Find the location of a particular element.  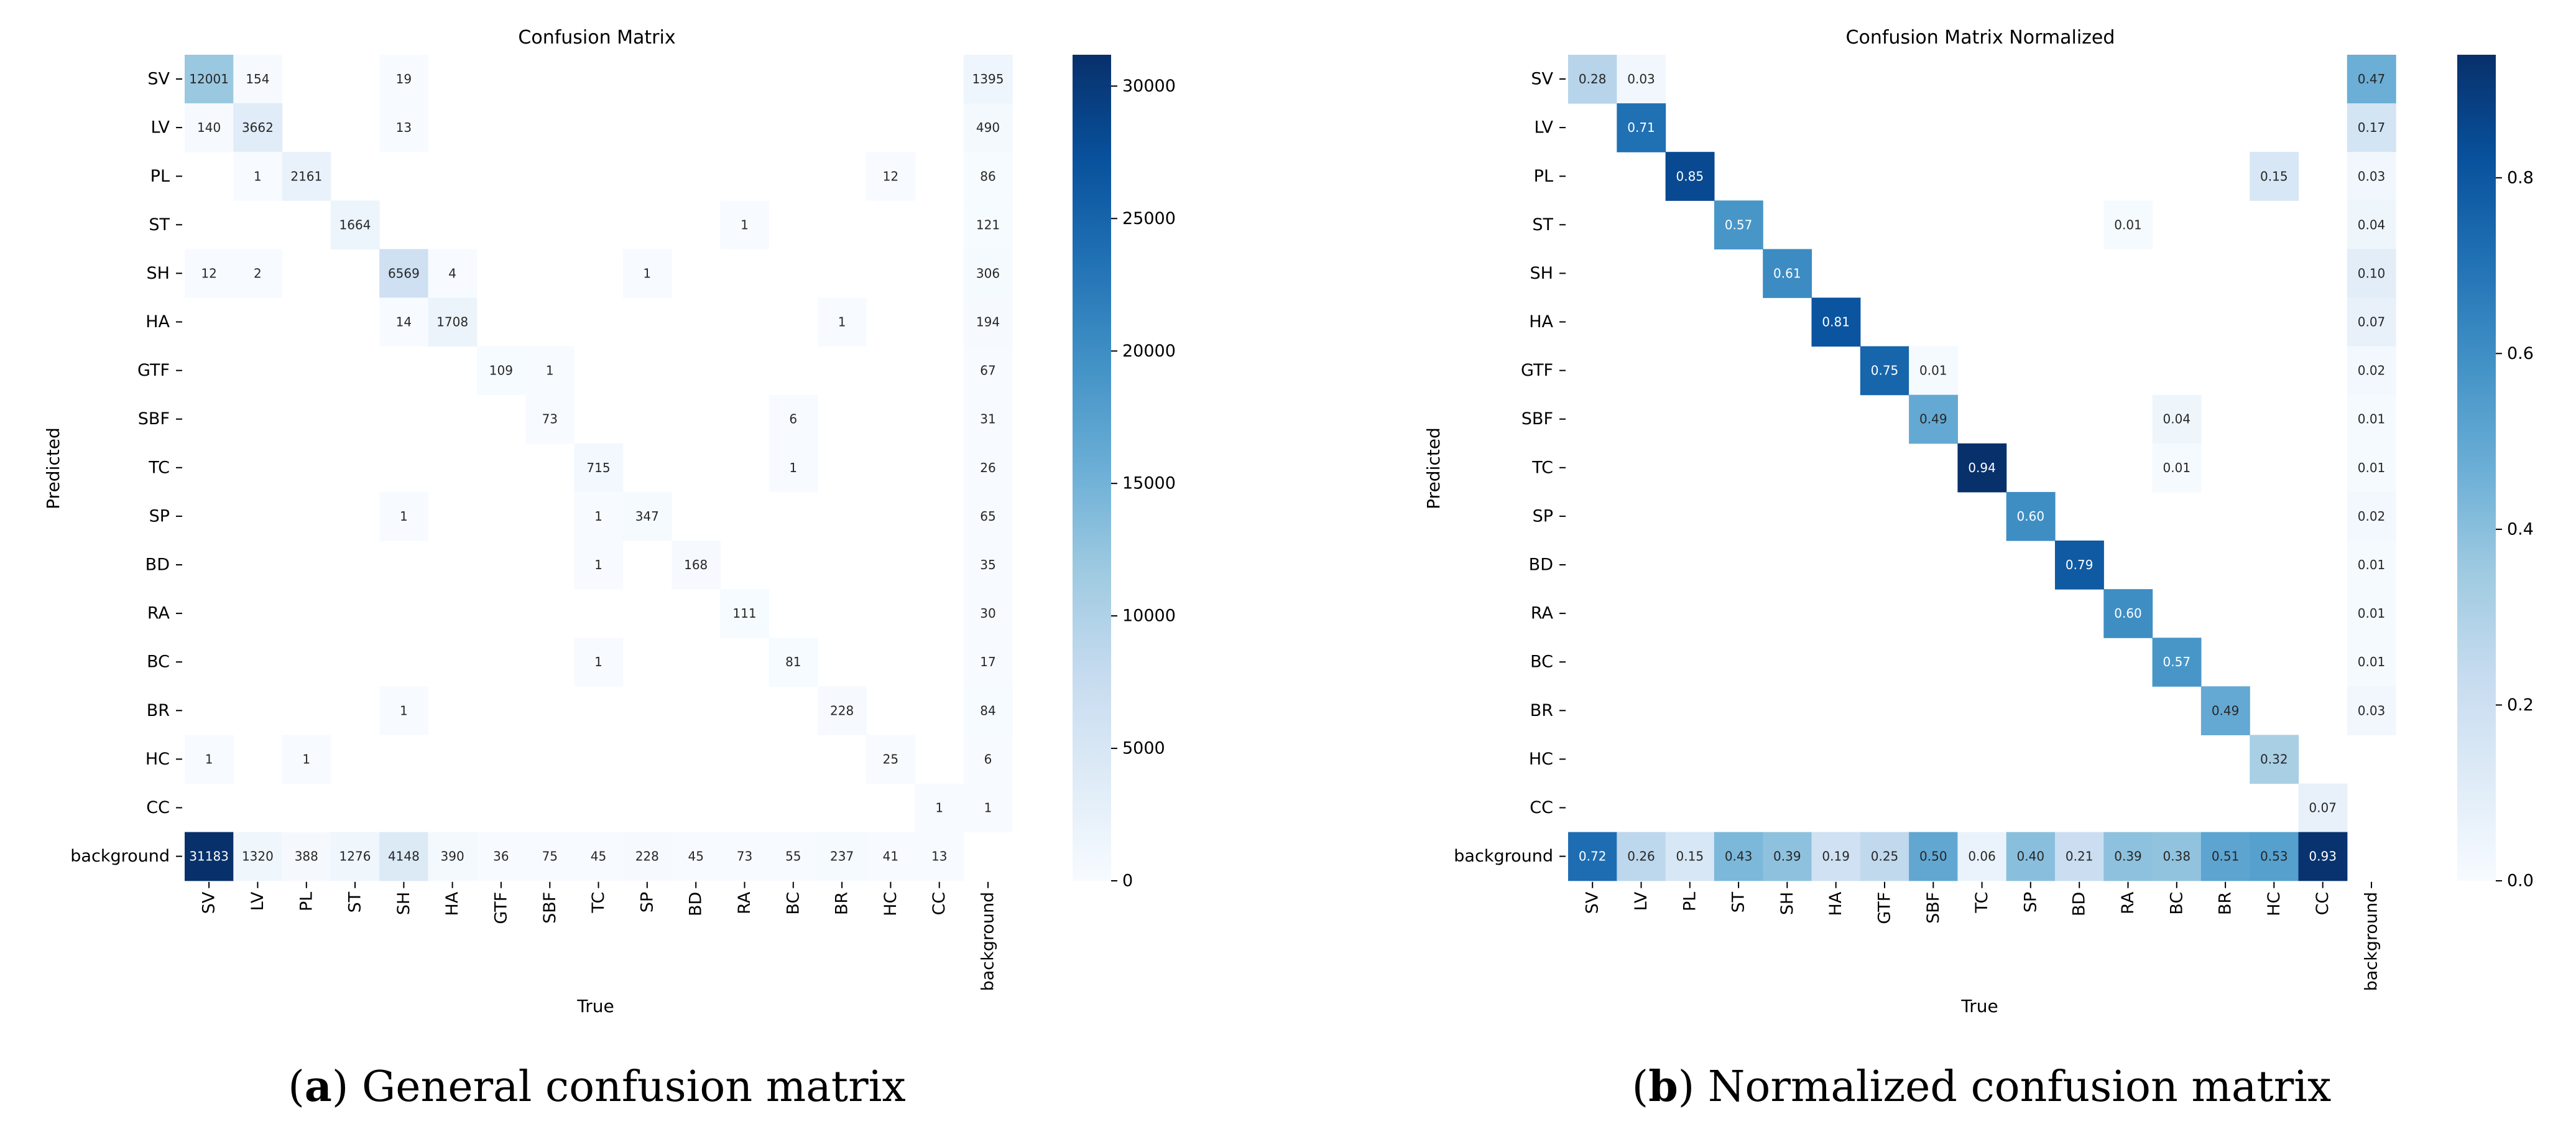

cell-value-label: 0.40 is located at coordinates (2031, 856).